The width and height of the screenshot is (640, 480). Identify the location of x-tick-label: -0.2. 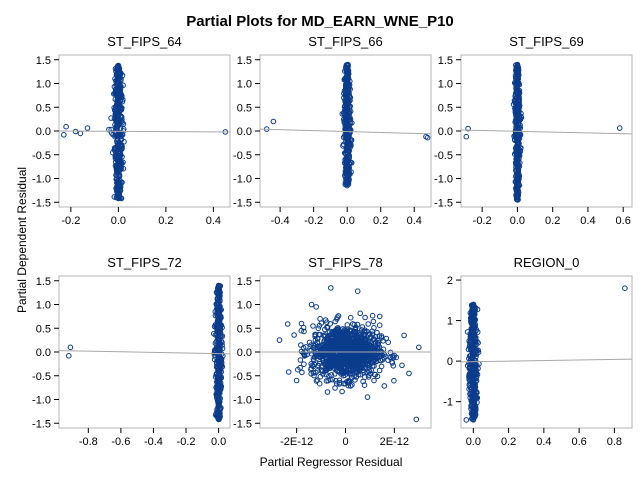
(186, 442).